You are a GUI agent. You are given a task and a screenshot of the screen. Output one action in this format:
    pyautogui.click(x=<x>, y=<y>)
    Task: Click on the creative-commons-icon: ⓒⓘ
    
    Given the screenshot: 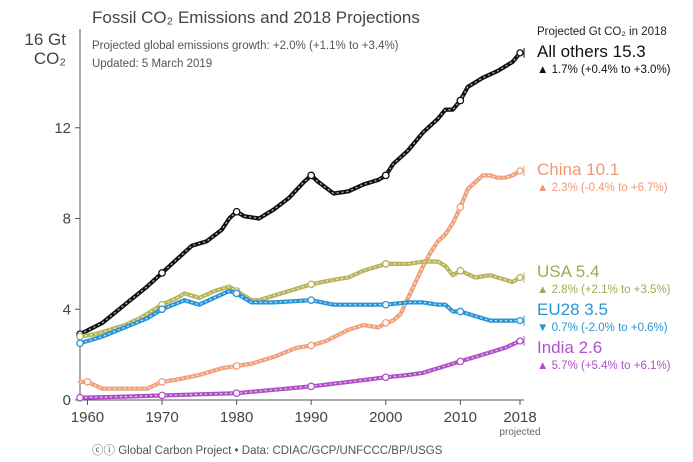 What is the action you would take?
    pyautogui.click(x=103, y=451)
    